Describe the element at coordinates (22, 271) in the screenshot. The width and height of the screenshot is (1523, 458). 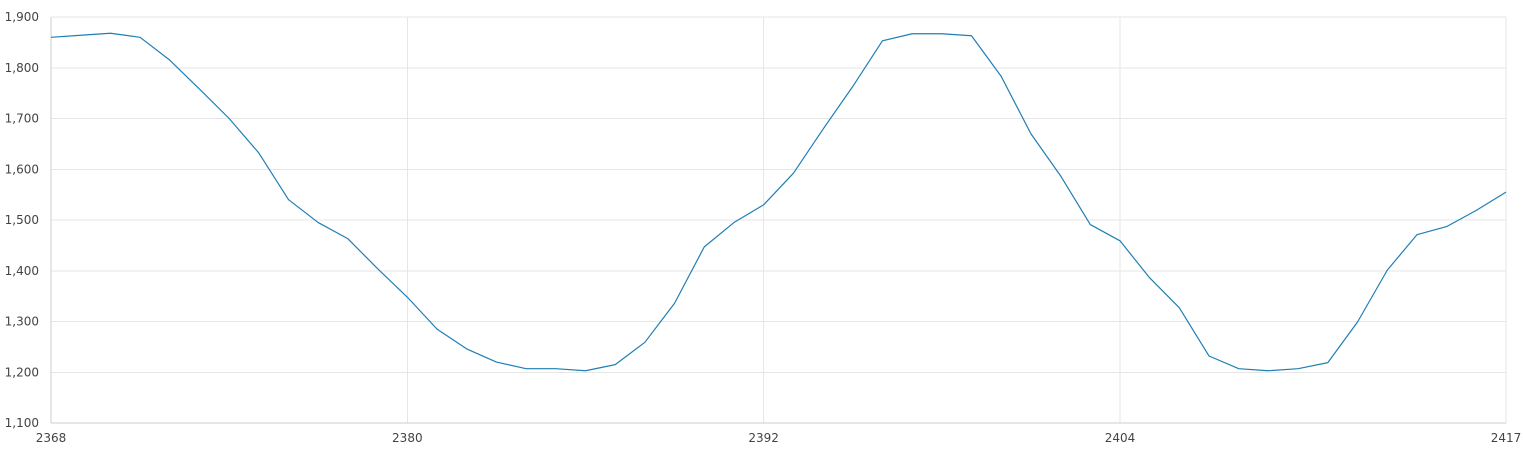
I see `y-tick-label: 1,400` at that location.